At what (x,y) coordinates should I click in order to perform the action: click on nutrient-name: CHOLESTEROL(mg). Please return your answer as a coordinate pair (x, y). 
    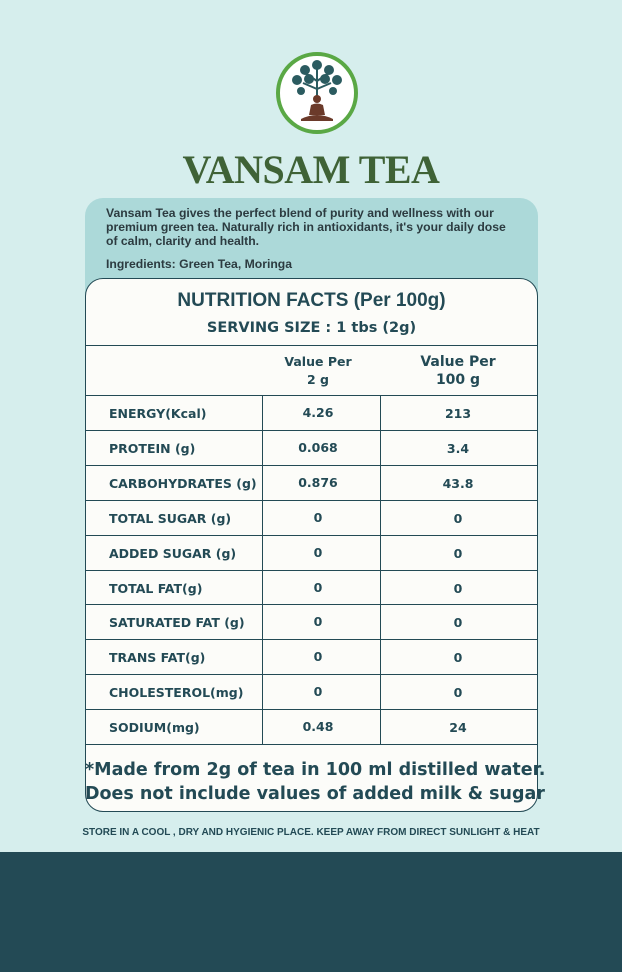
    Looking at the image, I should click on (176, 693).